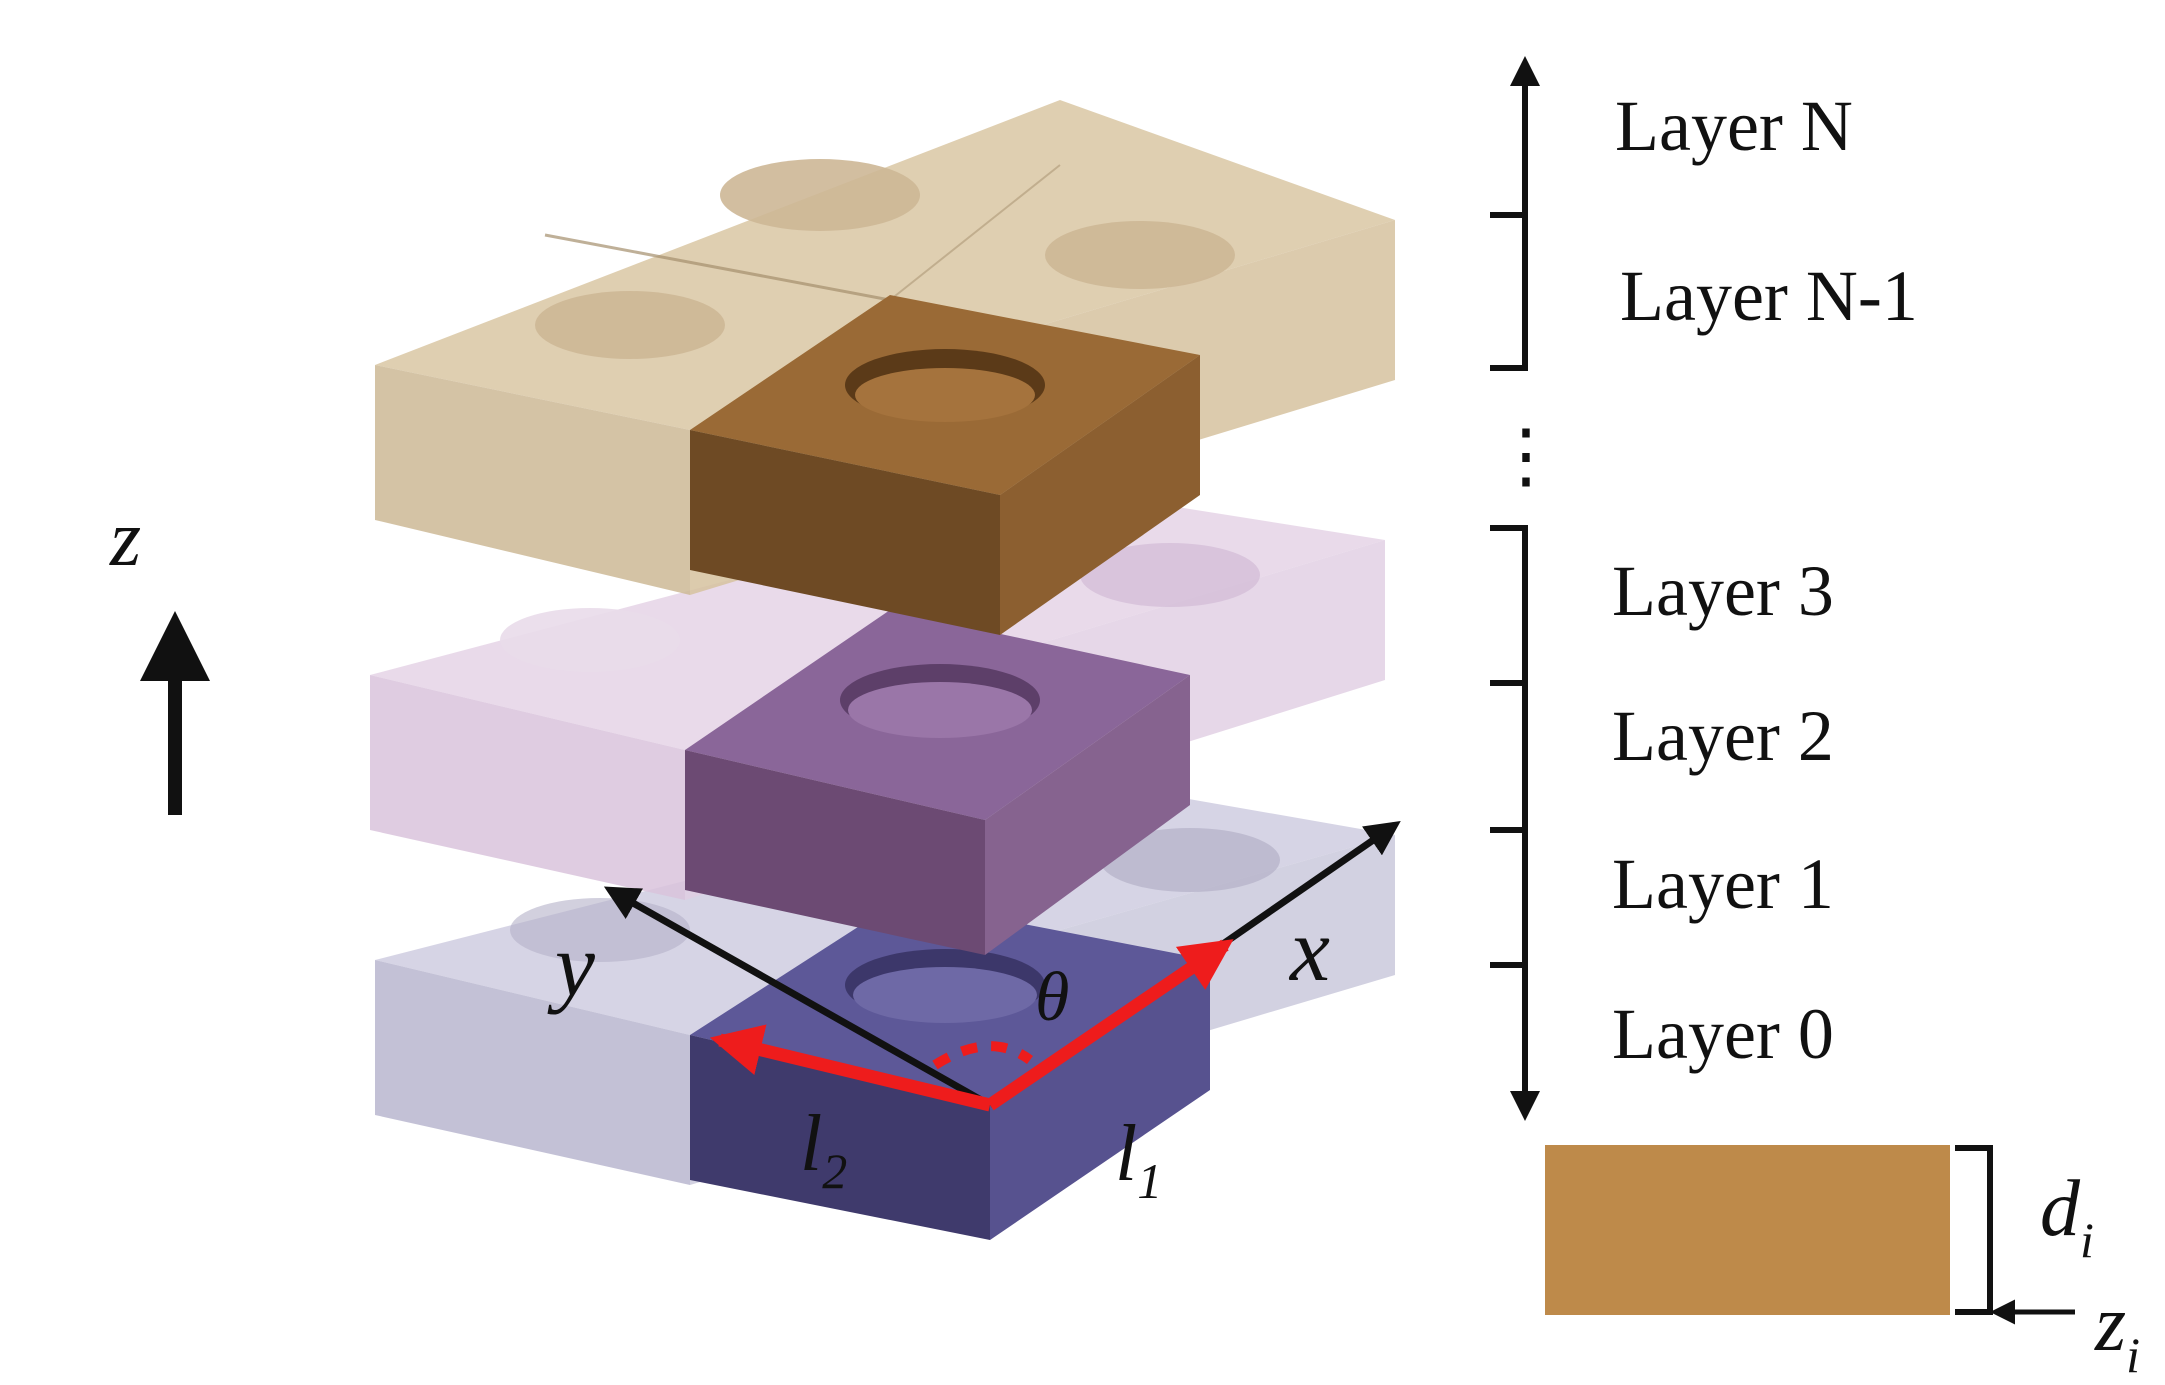  I want to click on svg-text: zi, so click(2117, 1331).